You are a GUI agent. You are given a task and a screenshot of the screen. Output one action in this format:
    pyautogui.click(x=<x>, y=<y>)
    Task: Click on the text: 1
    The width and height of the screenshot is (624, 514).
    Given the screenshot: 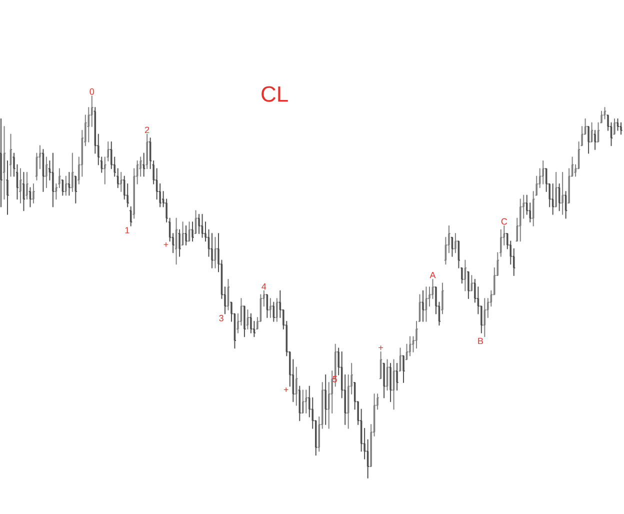 What is the action you would take?
    pyautogui.click(x=127, y=230)
    